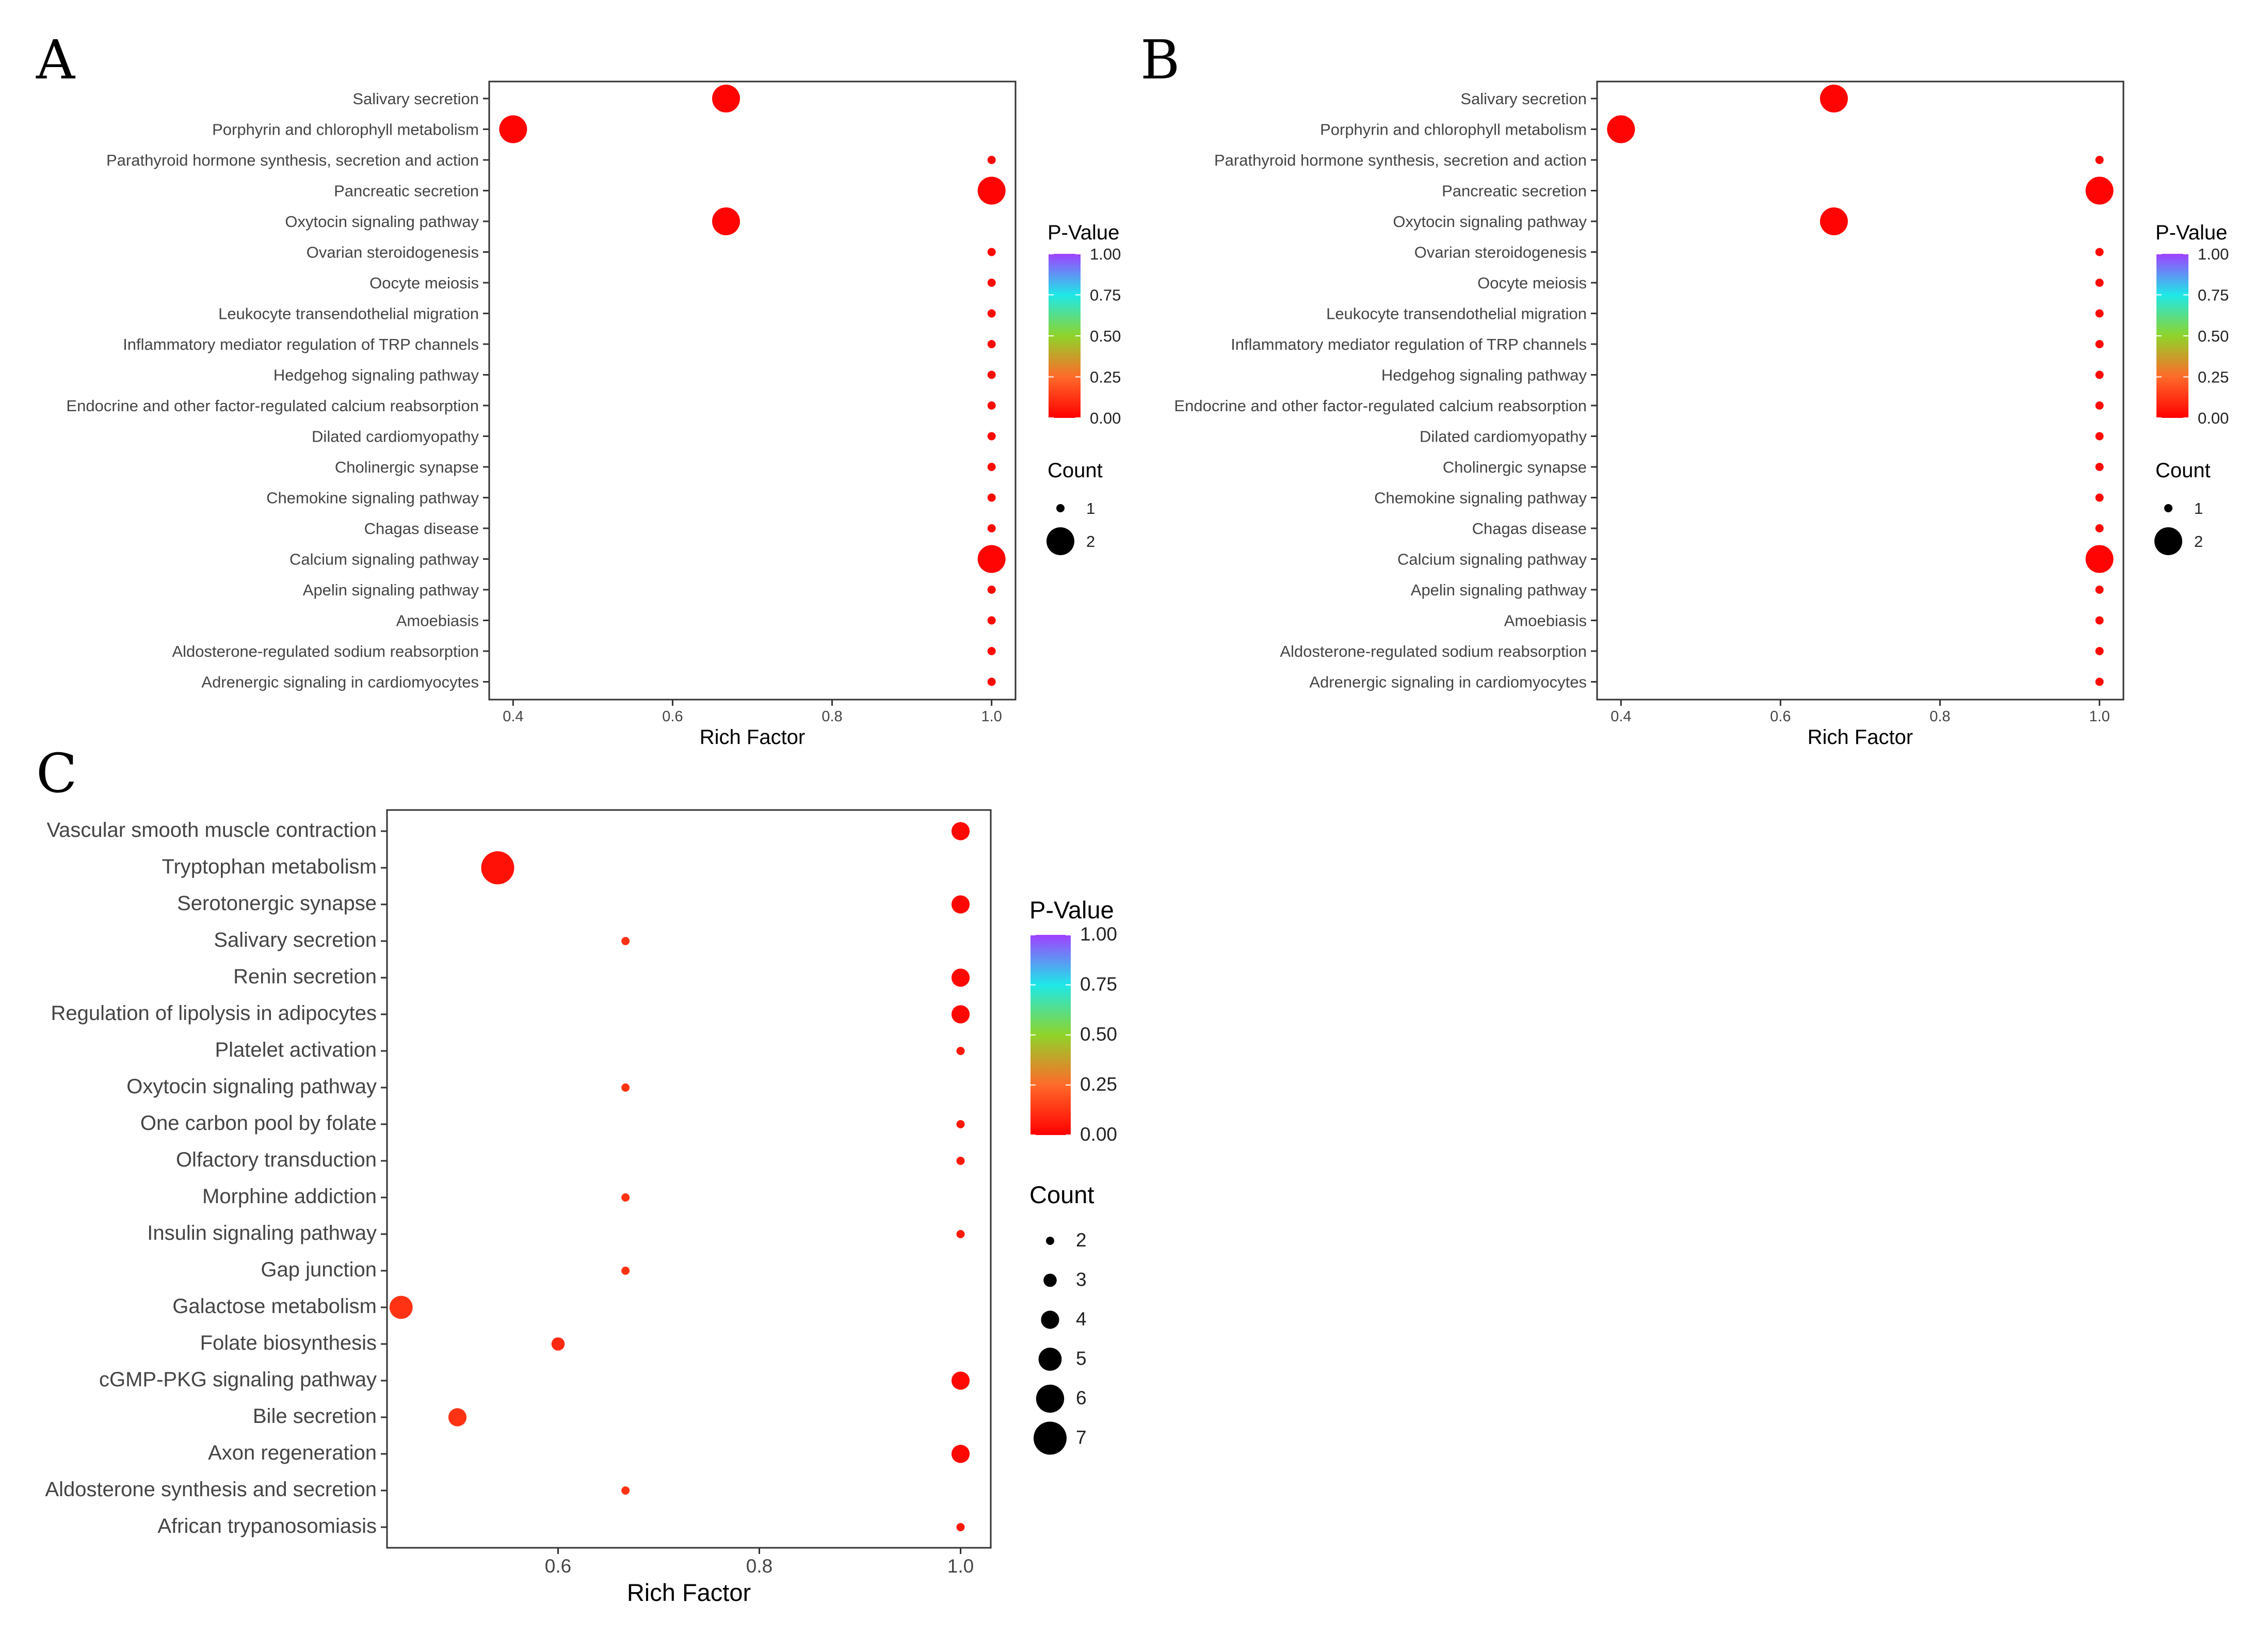 This screenshot has height=1652, width=2255. I want to click on panel-b-colorbar-label: 0.75, so click(2213, 295).